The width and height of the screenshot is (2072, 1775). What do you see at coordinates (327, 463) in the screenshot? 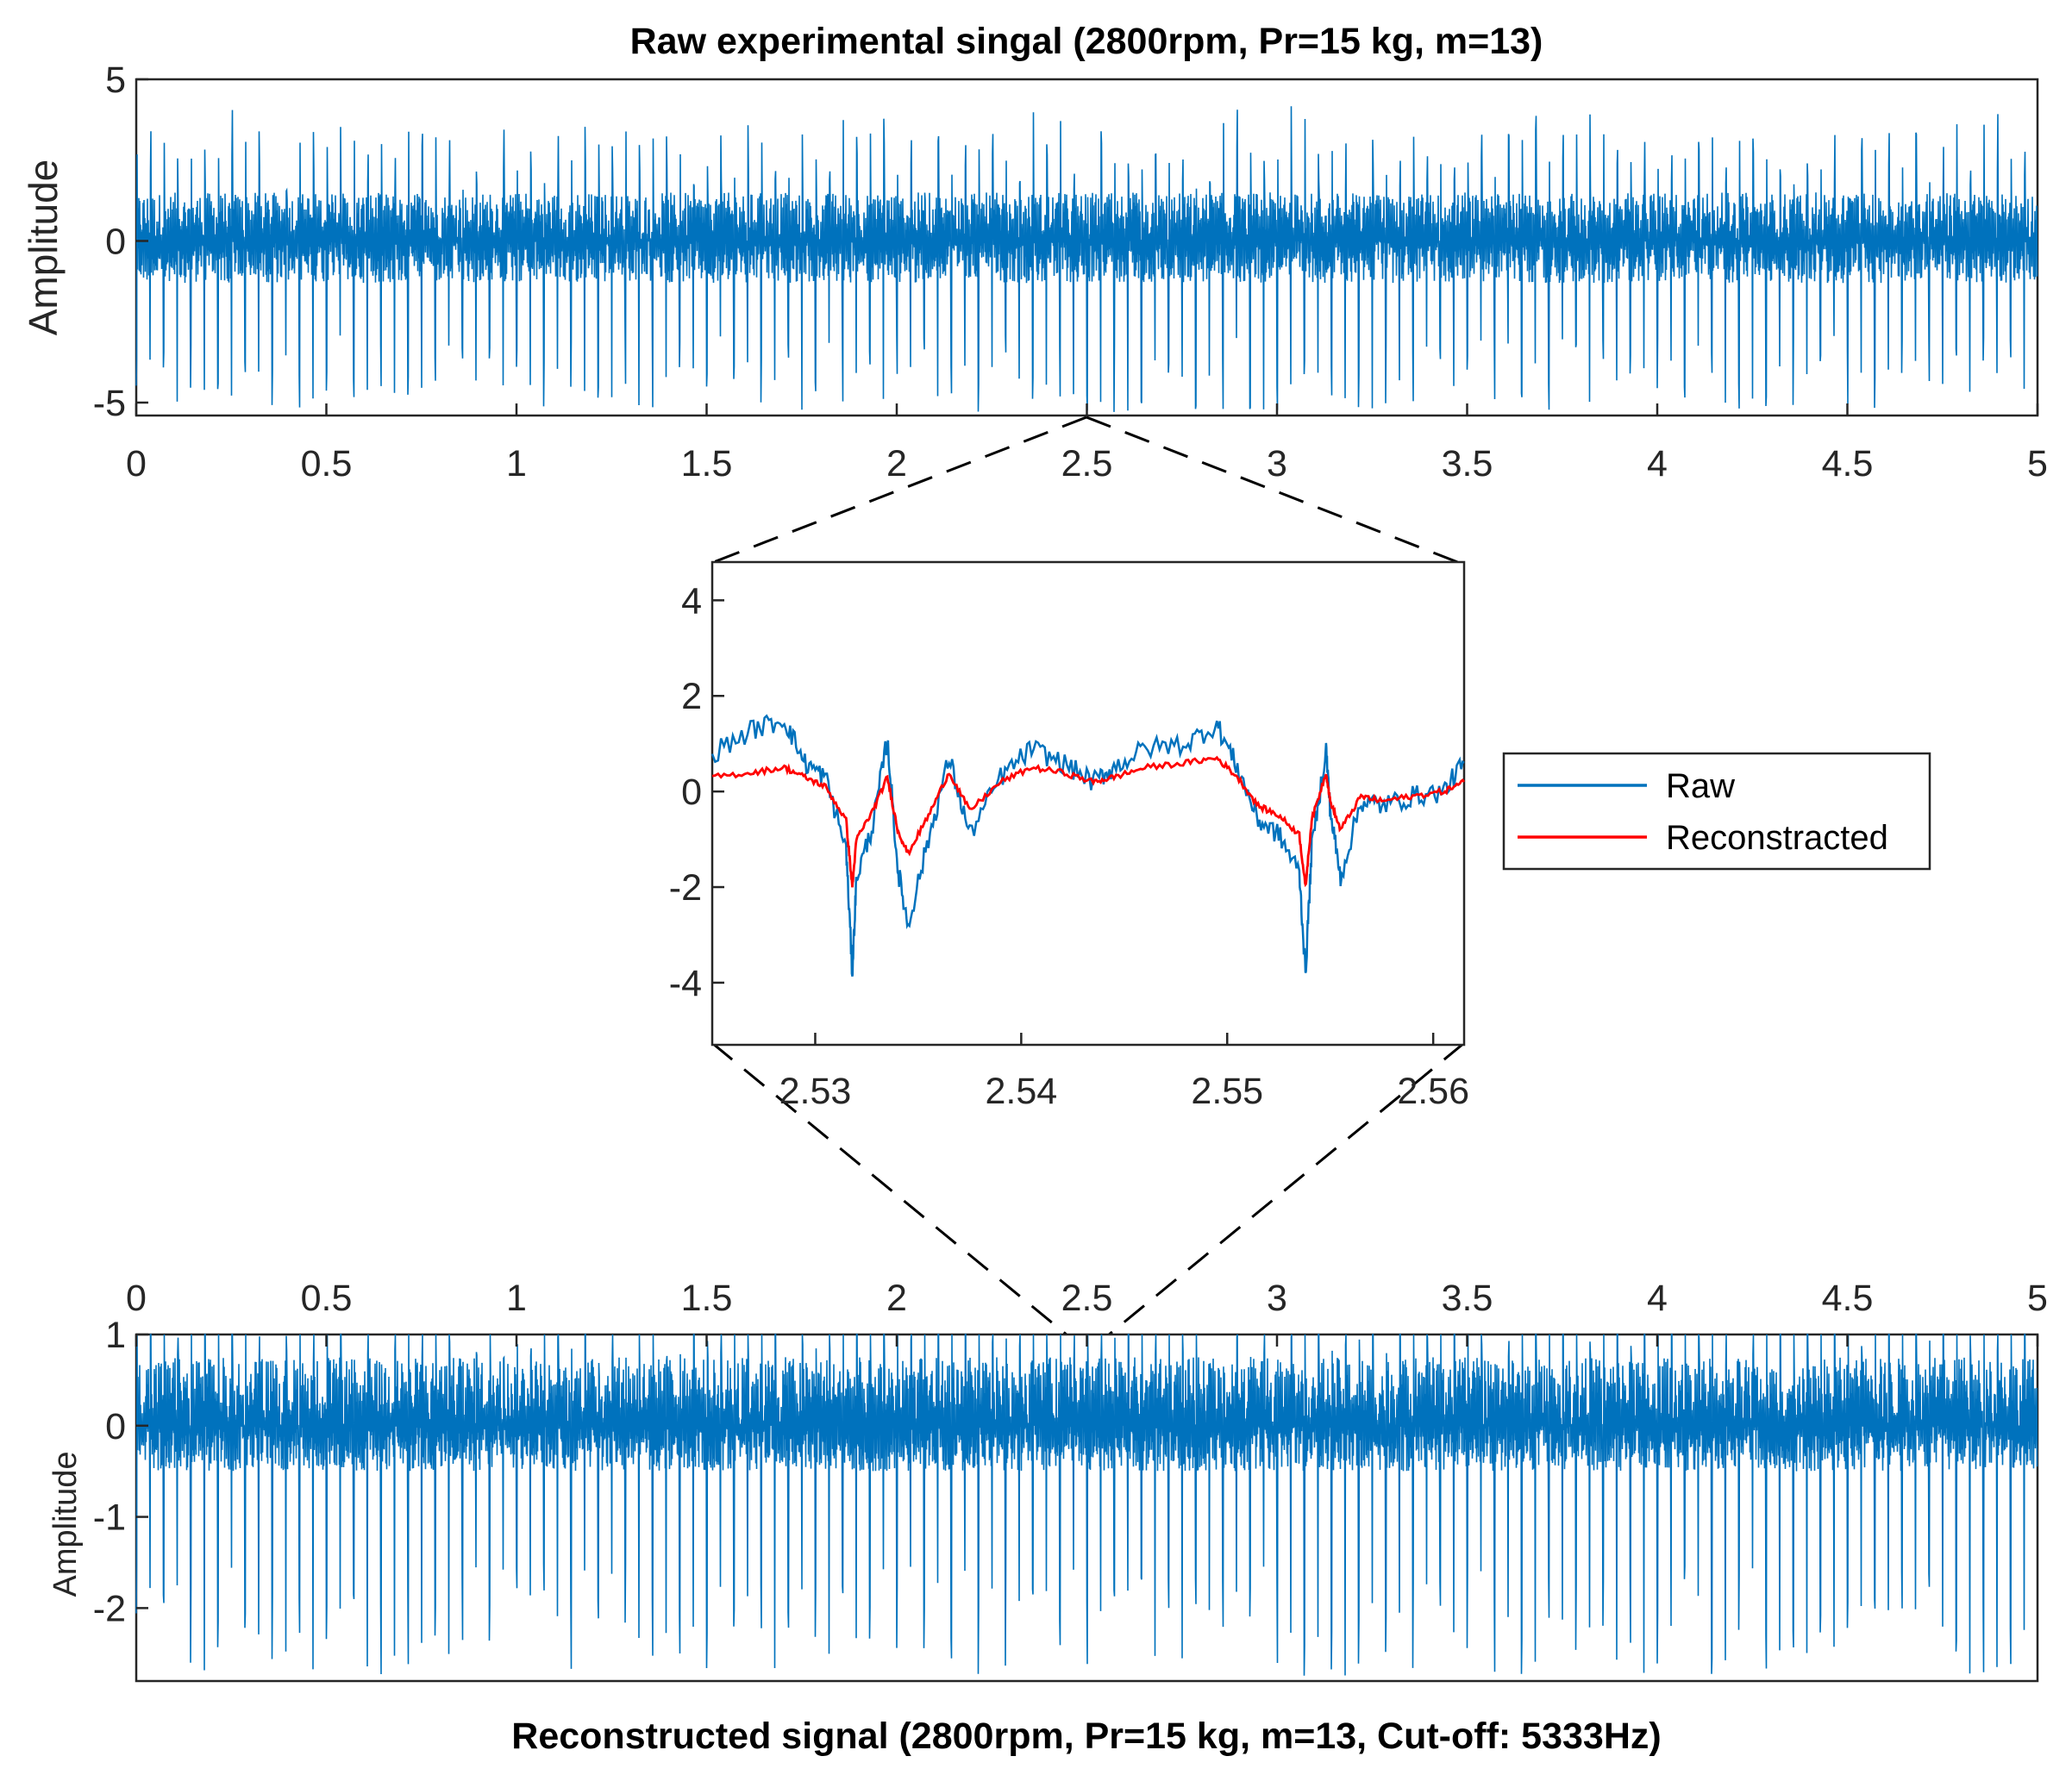
I see `top-x-tick-label: 0.5` at bounding box center [327, 463].